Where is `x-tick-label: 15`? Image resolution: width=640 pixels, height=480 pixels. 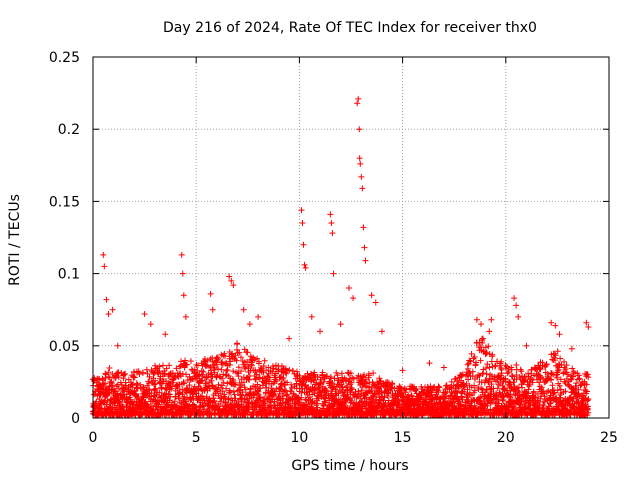
x-tick-label: 15 is located at coordinates (403, 438).